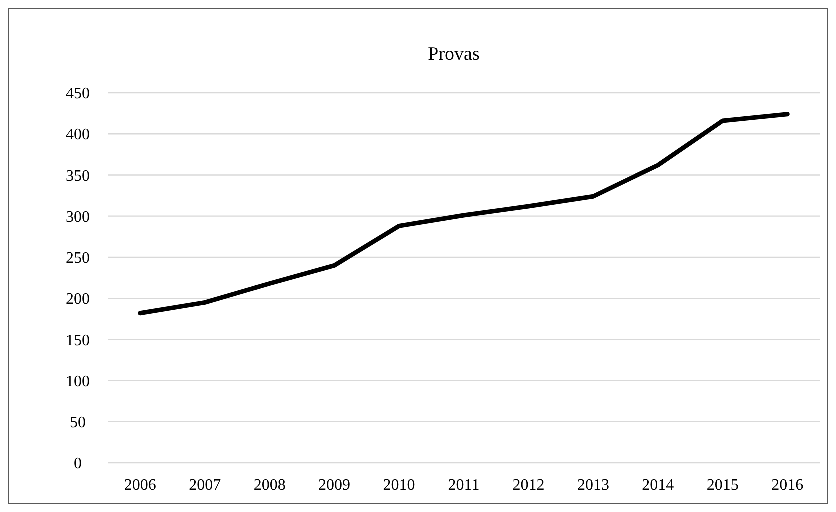 Image resolution: width=836 pixels, height=512 pixels. I want to click on y-tick-label: 0, so click(78, 464).